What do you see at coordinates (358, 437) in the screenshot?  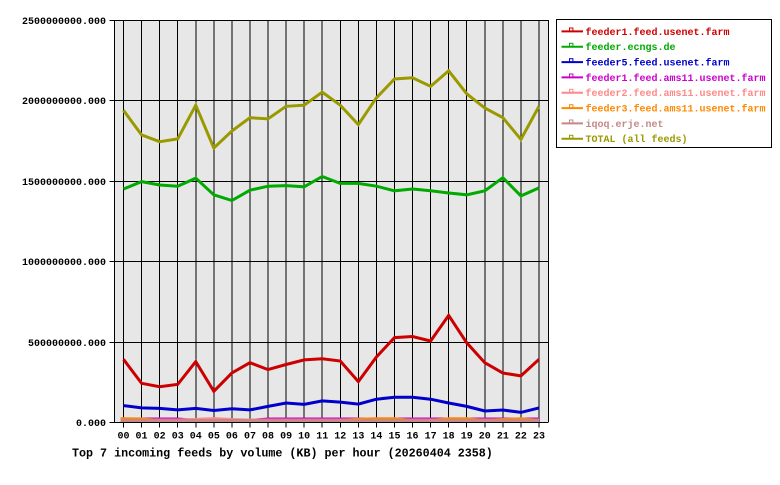 I see `svg-text: 13` at bounding box center [358, 437].